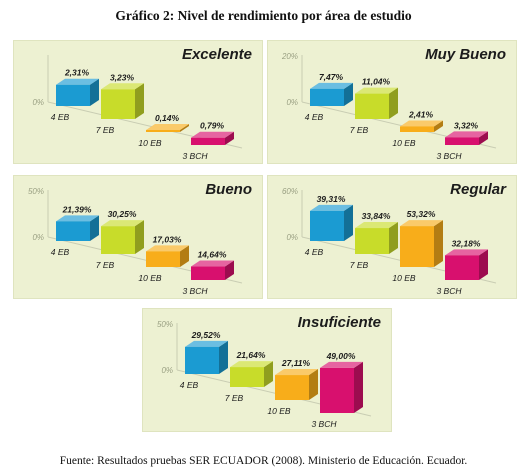 Image resolution: width=527 pixels, height=476 pixels. I want to click on value-label: 3,32%, so click(466, 125).